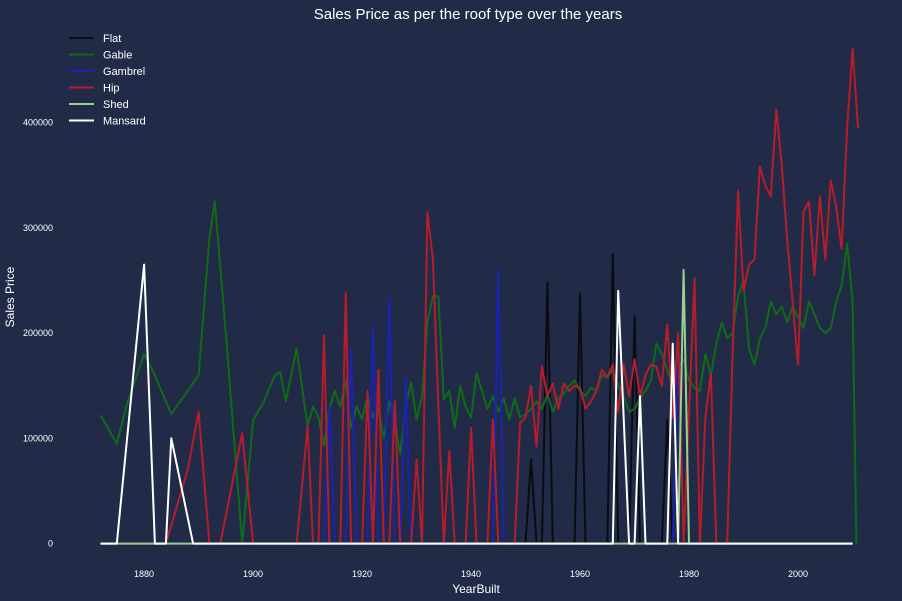 This screenshot has width=902, height=601. What do you see at coordinates (116, 105) in the screenshot?
I see `legend-label-shed: Shed` at bounding box center [116, 105].